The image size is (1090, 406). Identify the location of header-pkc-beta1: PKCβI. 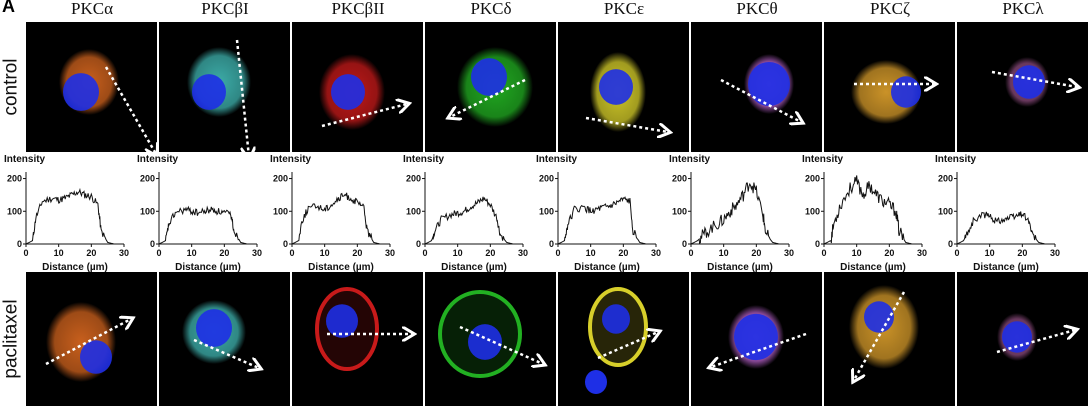
(225, 9).